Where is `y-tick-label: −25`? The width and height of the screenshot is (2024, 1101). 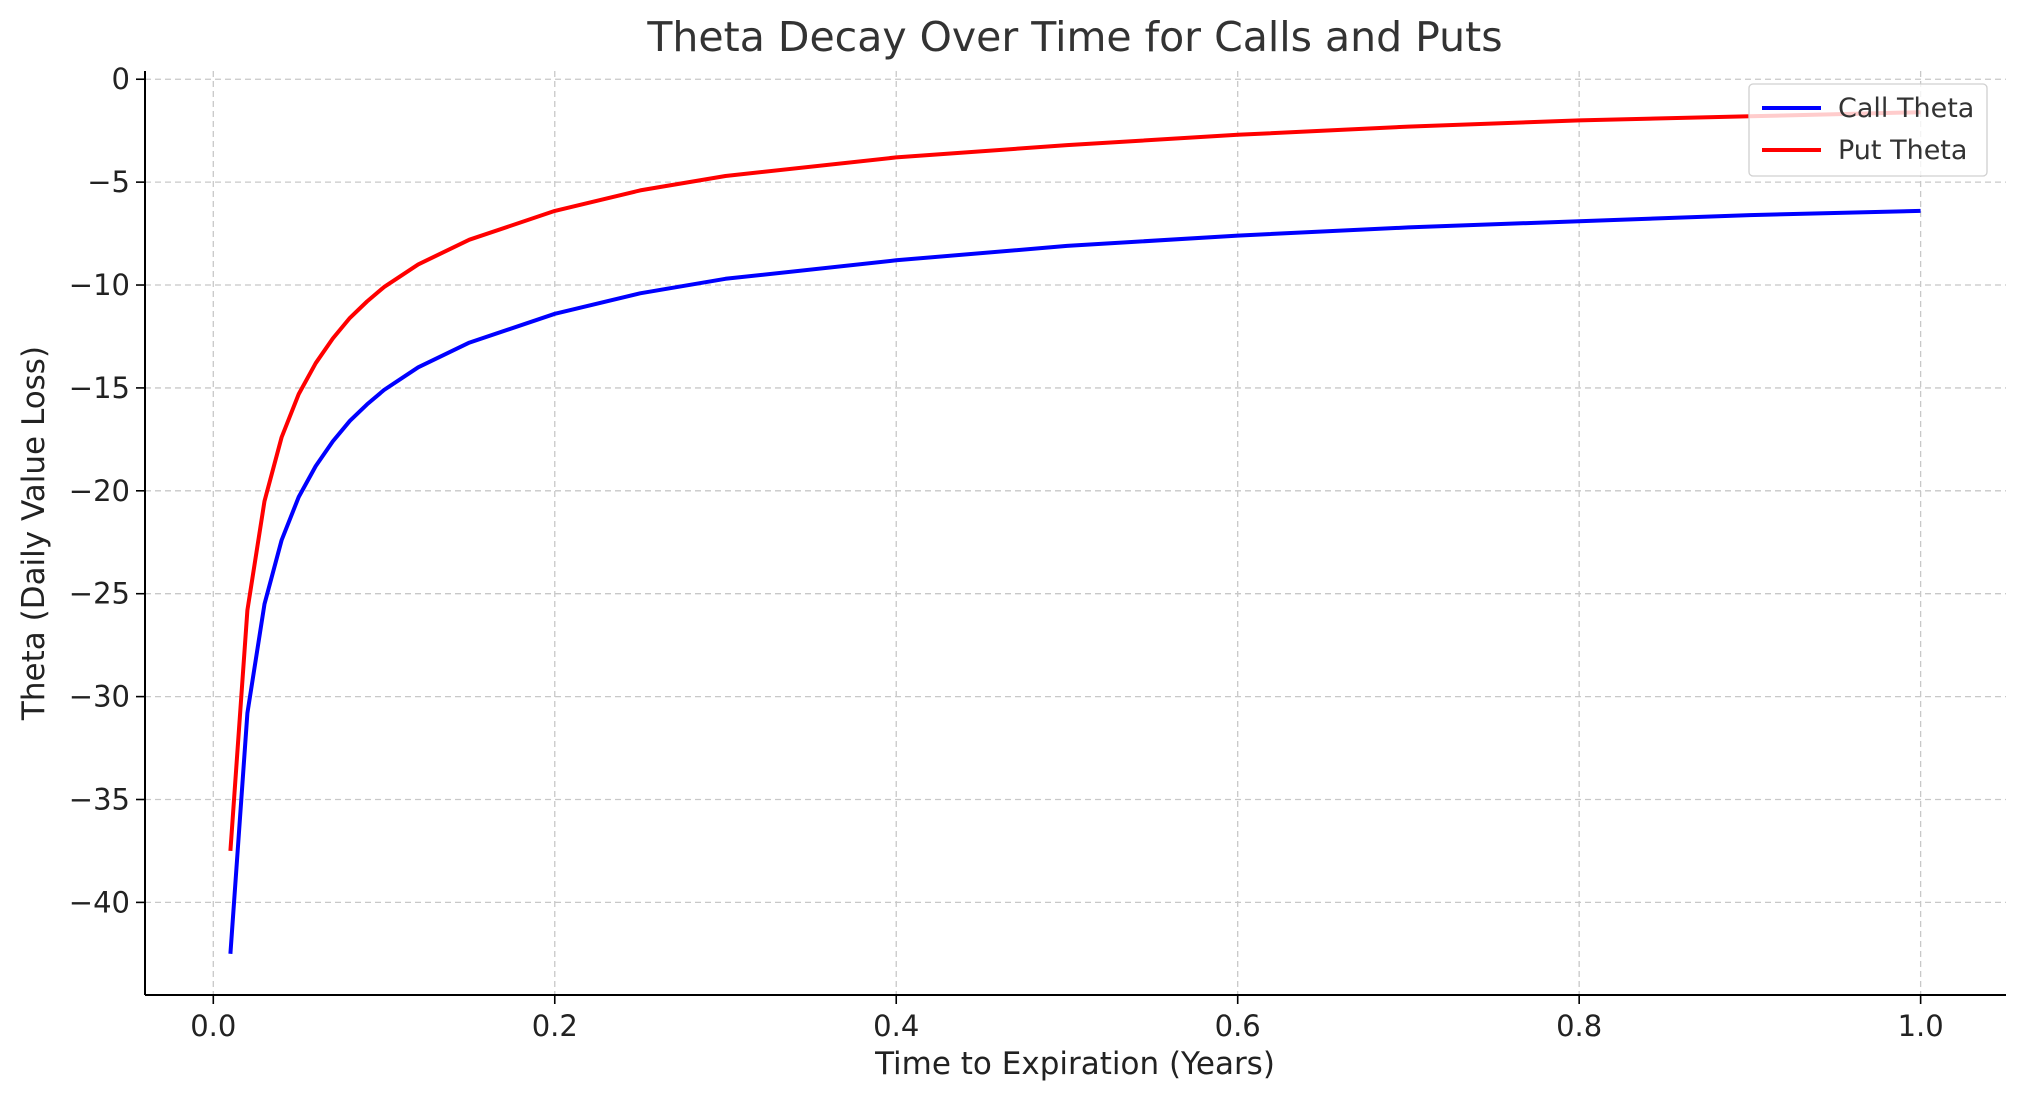
y-tick-label: −25 is located at coordinates (99, 594).